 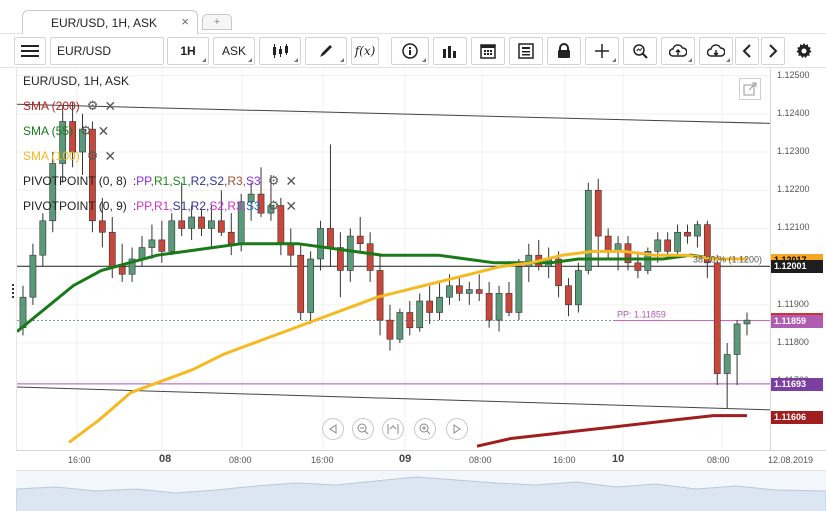 What do you see at coordinates (188, 51) in the screenshot?
I see `timeframe-select: 1H` at bounding box center [188, 51].